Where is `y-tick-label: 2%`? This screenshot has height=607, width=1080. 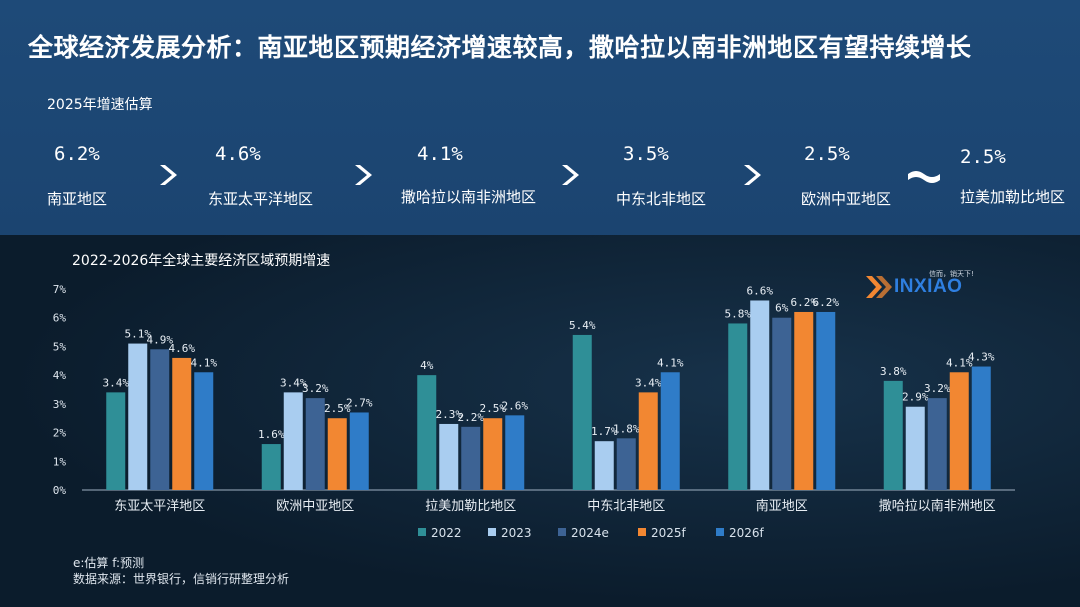
y-tick-label: 2% is located at coordinates (60, 433).